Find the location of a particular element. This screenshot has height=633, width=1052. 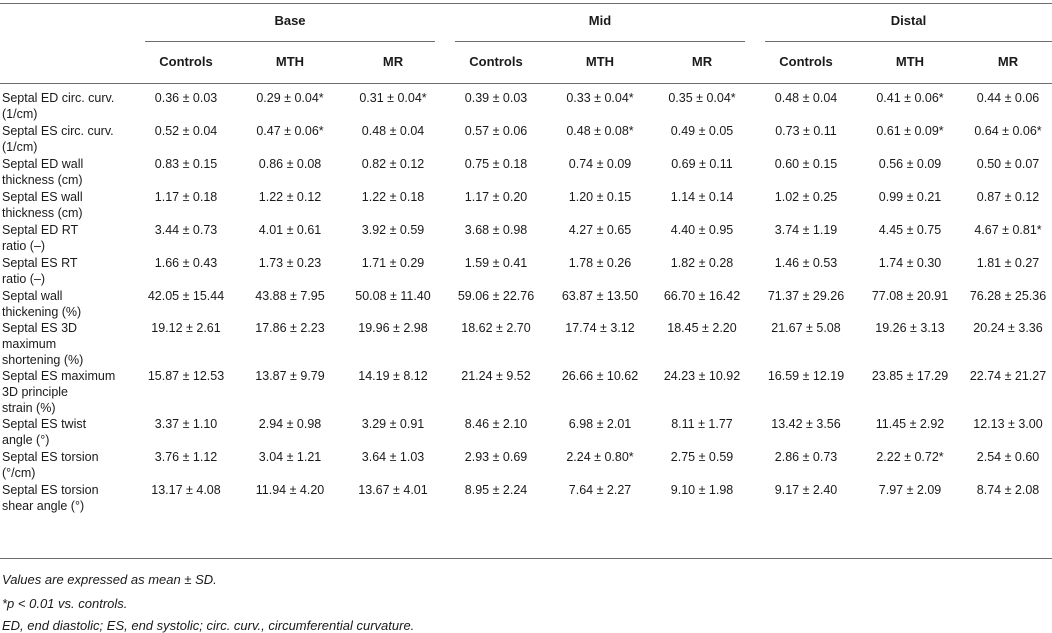

row-parameter-label-line: 3D principle is located at coordinates (35, 392).